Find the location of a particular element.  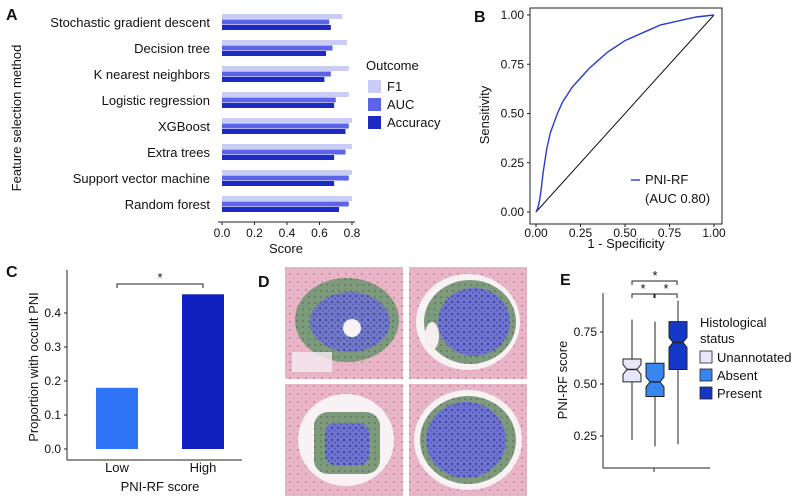

legend-swatch-unannotated is located at coordinates (706, 357).